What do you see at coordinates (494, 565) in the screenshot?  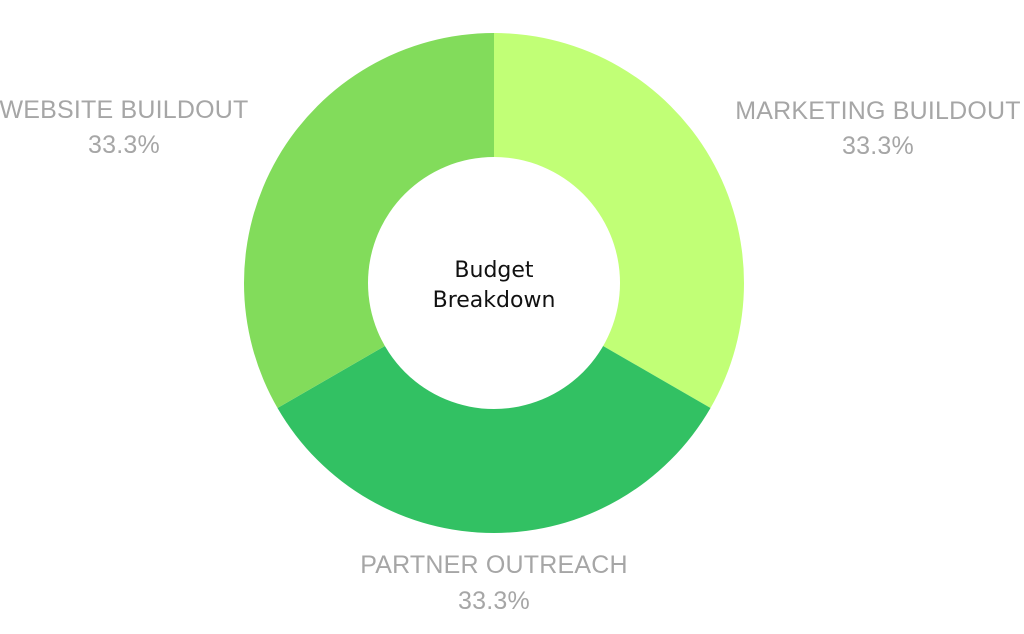 I see `slice-label-partner-outreach-name: PARTNER OUTREACH` at bounding box center [494, 565].